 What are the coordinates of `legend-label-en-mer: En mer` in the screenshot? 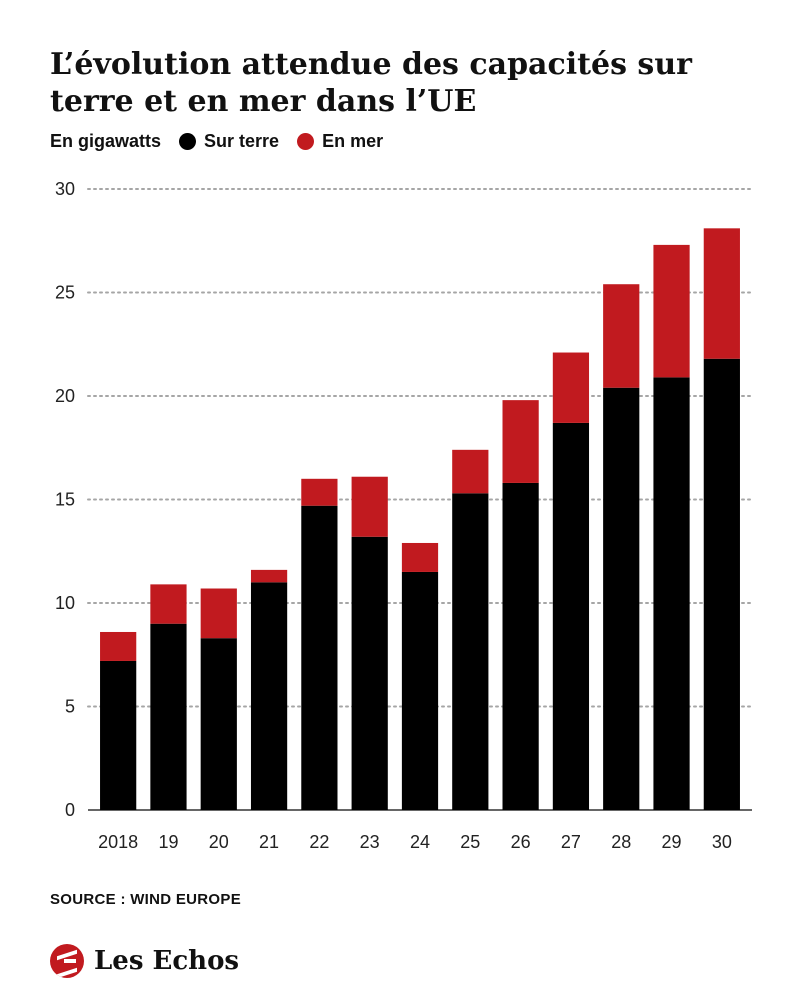 It's located at (353, 141).